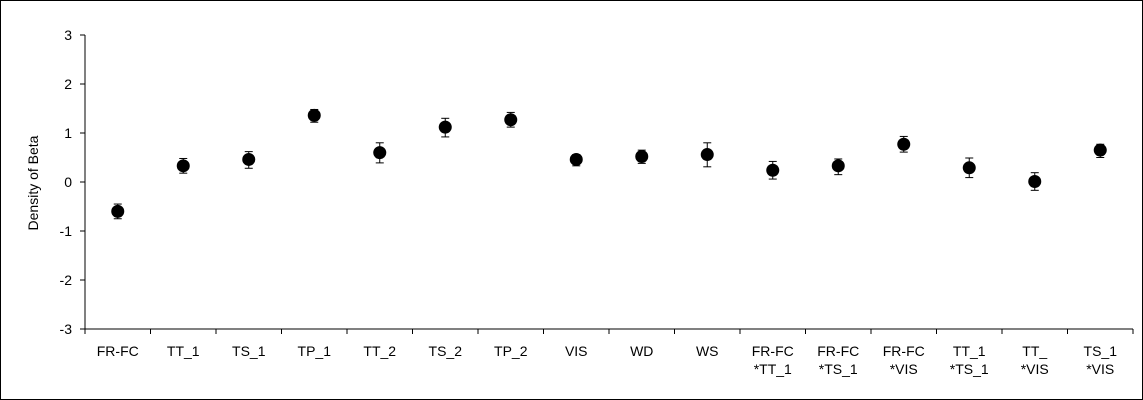  I want to click on y-tick-label: 3, so click(68, 35).